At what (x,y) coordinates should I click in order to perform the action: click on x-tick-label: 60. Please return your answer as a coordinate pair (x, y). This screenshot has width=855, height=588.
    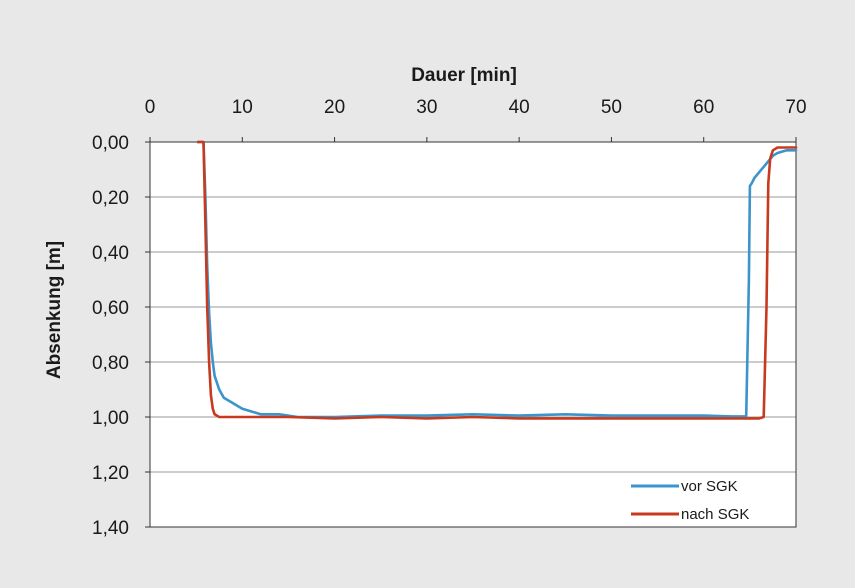
    Looking at the image, I should click on (703, 107).